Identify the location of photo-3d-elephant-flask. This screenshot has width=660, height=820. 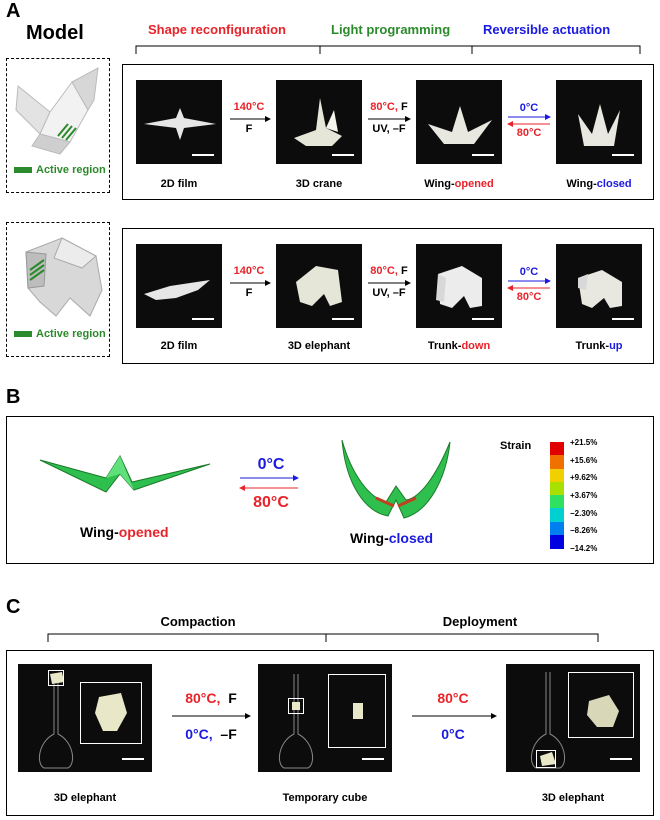
(85, 718).